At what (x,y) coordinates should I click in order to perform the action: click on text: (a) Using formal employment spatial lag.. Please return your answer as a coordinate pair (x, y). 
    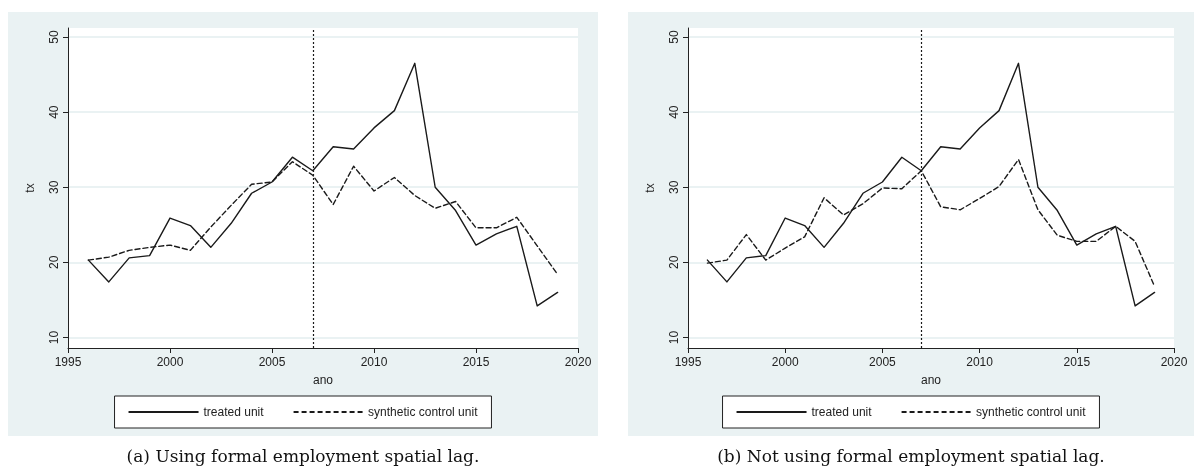
    Looking at the image, I should click on (303, 456).